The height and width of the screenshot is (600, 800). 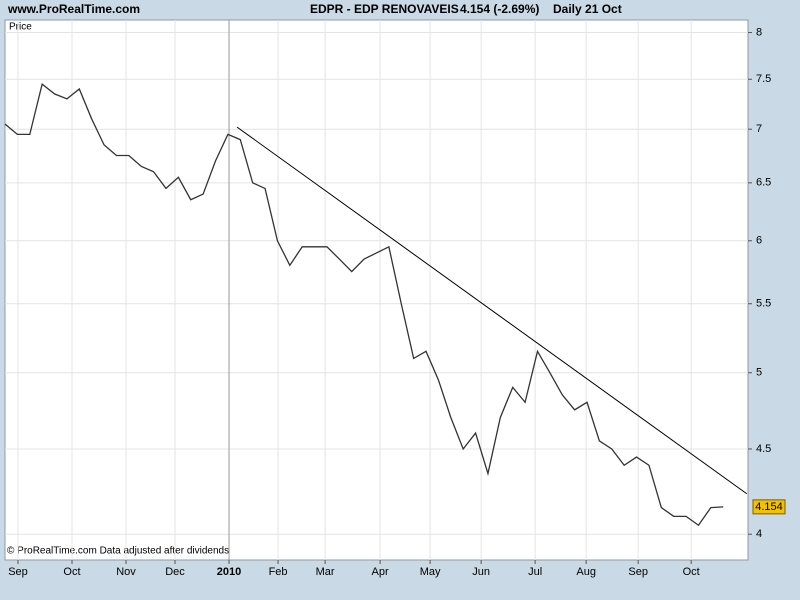 What do you see at coordinates (325, 572) in the screenshot?
I see `x-tick-label: Mar` at bounding box center [325, 572].